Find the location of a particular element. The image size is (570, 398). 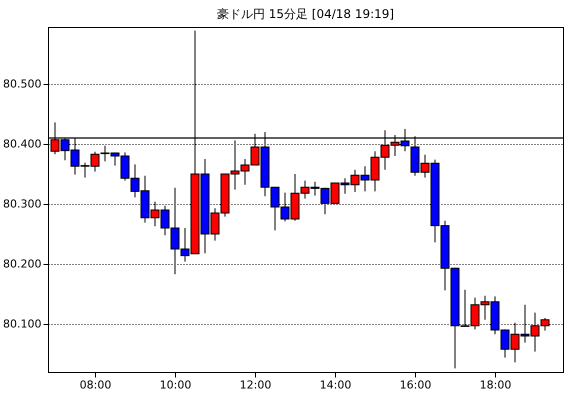

chart-title: 豪ドル円 15分足 [04/18 19:19] is located at coordinates (305, 14).